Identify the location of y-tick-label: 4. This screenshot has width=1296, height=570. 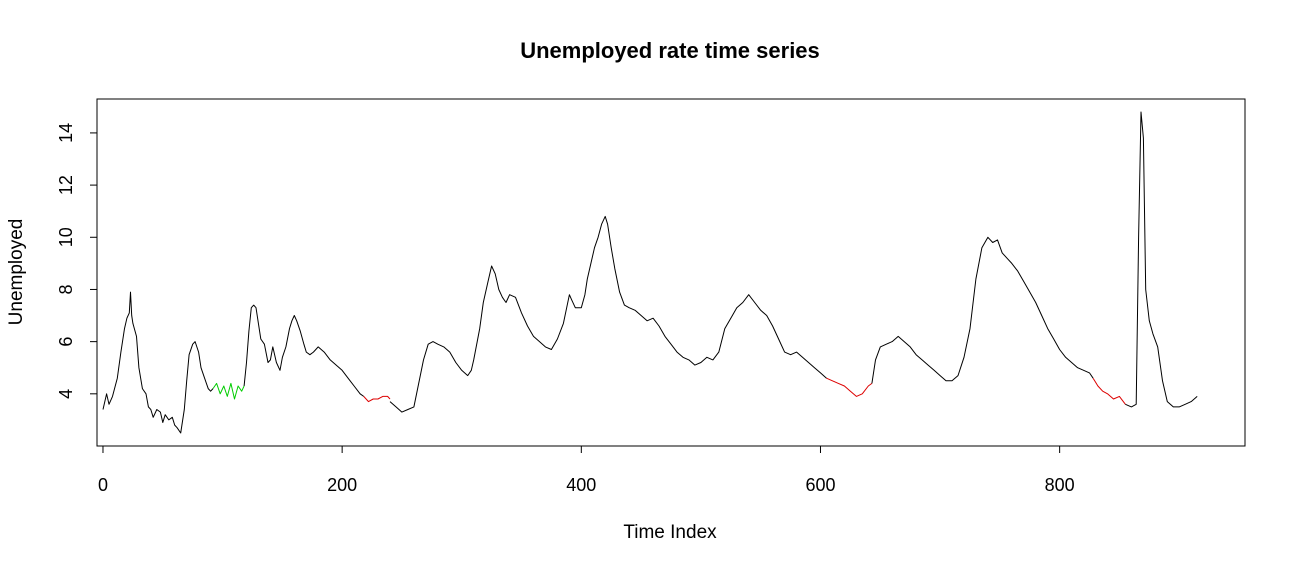
(66, 394).